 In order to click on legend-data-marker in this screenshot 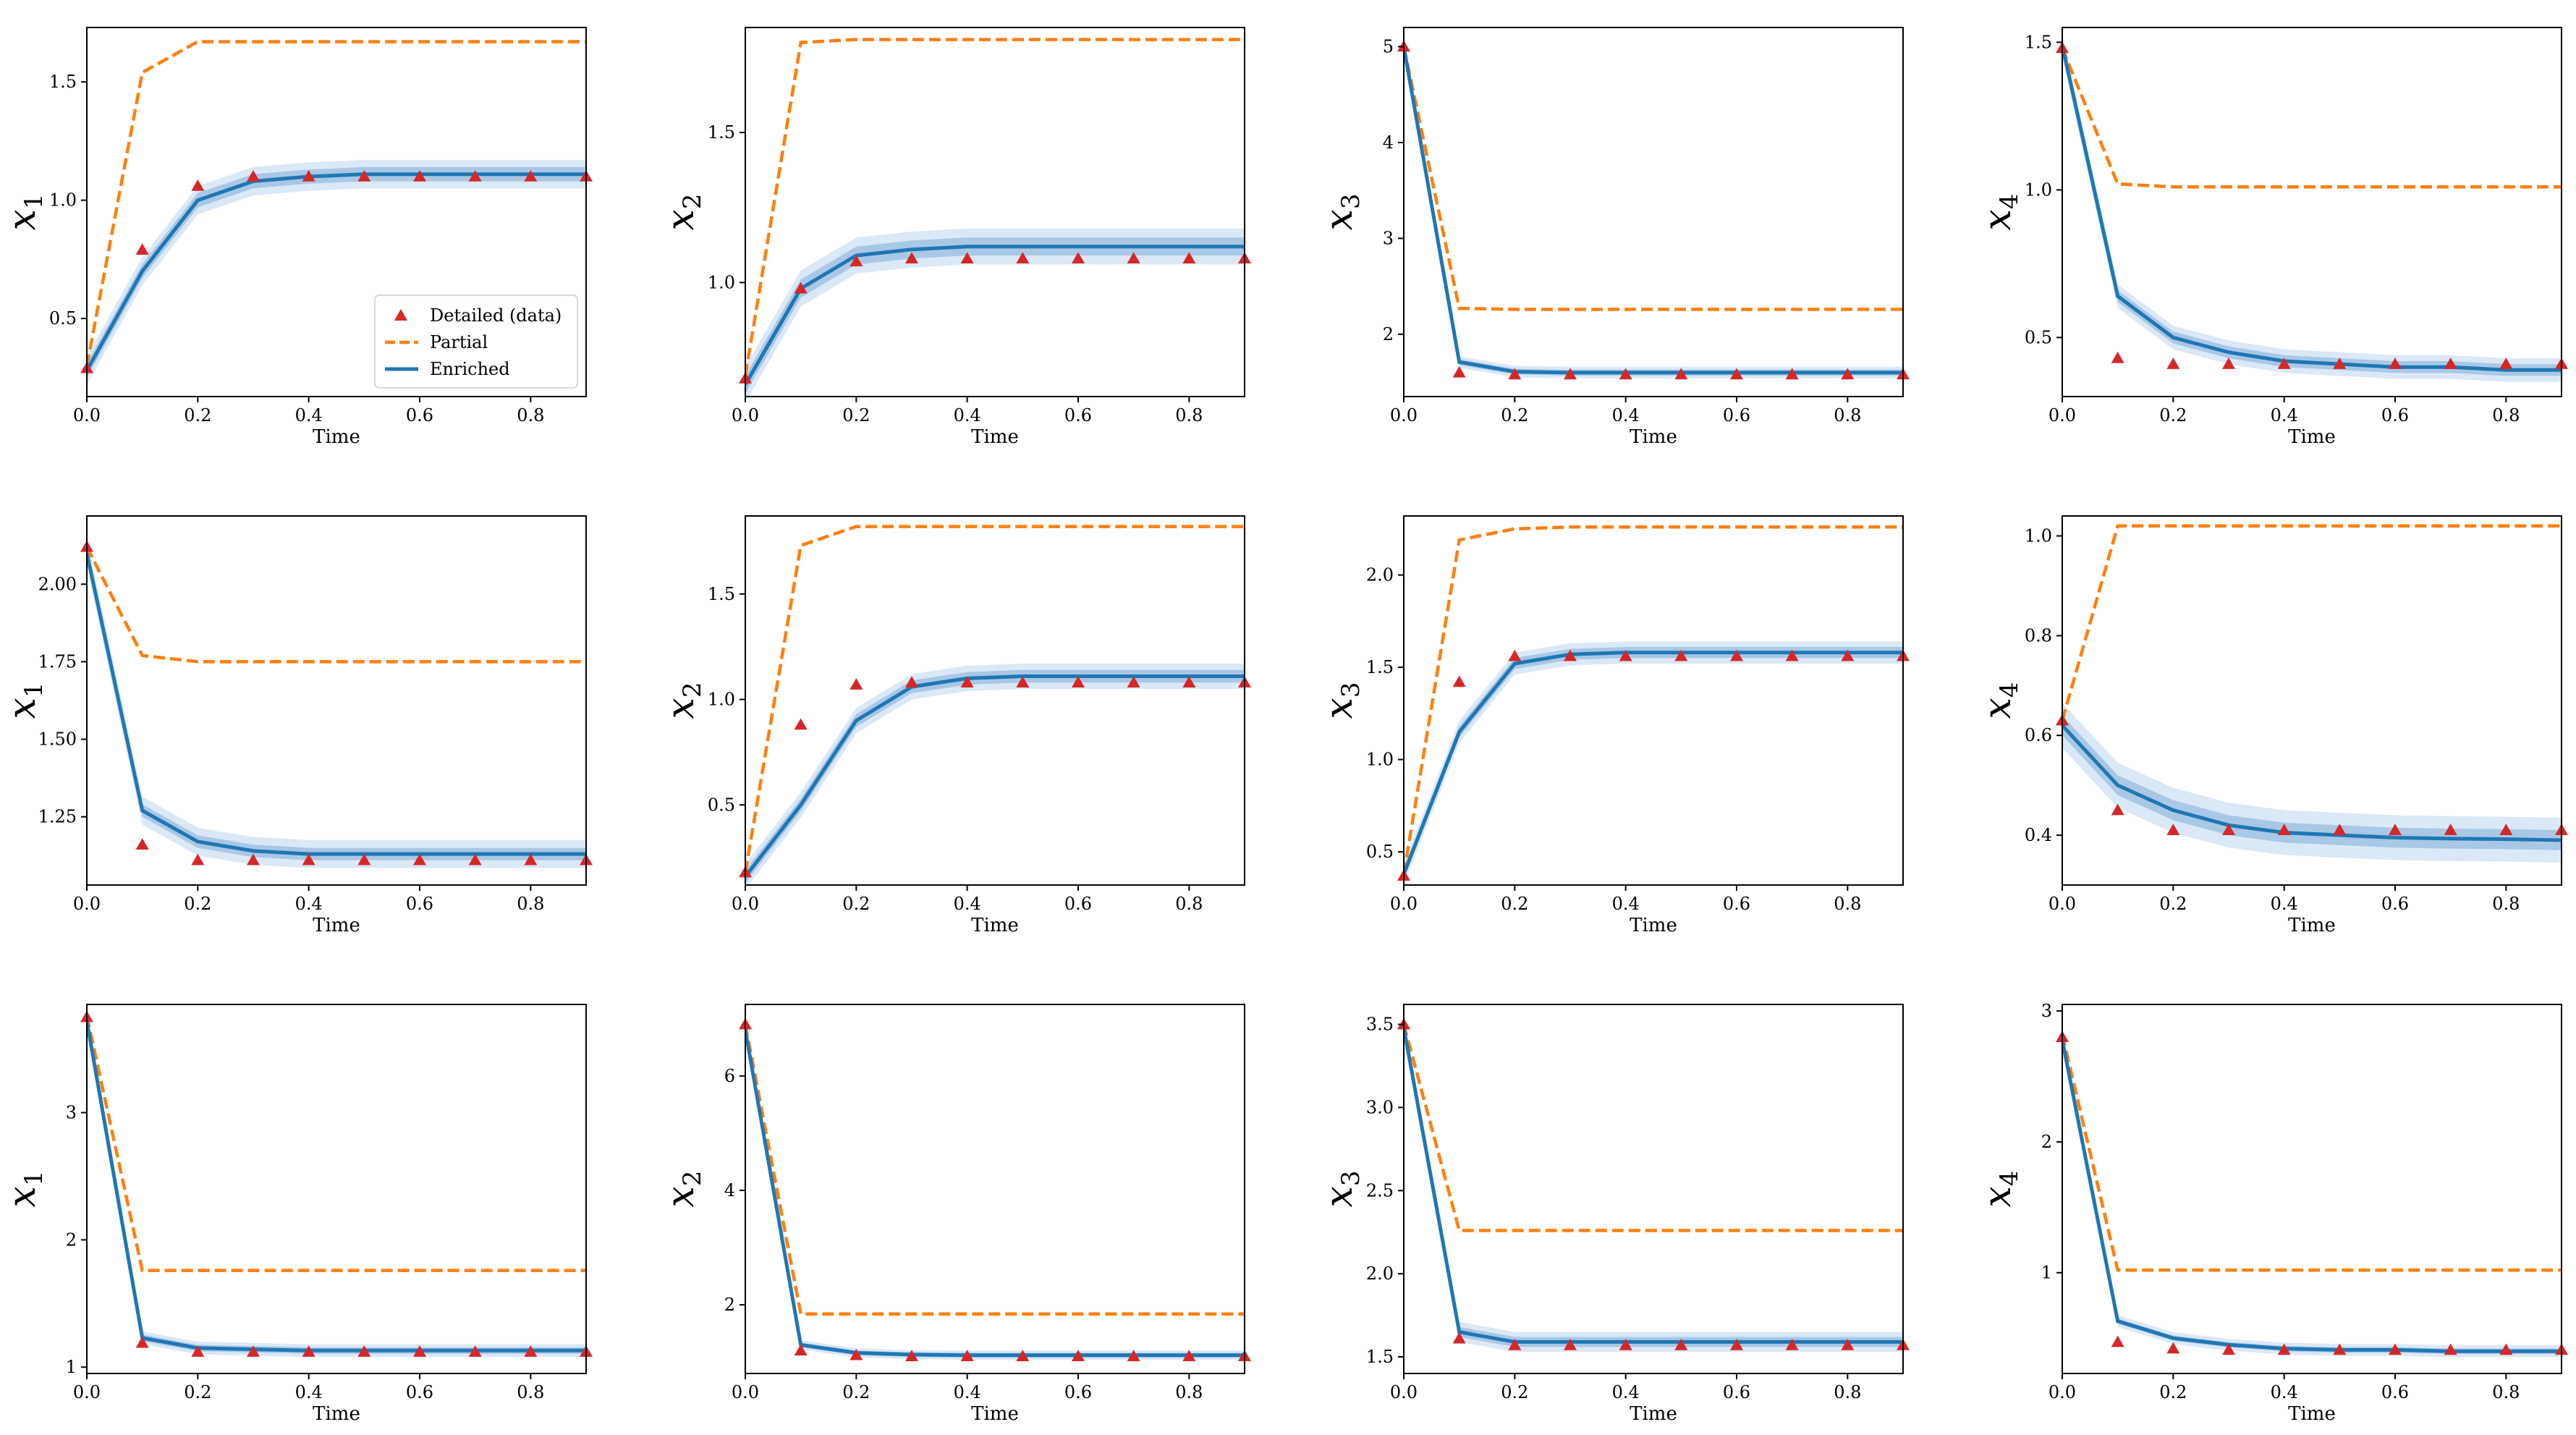, I will do `click(400, 315)`.